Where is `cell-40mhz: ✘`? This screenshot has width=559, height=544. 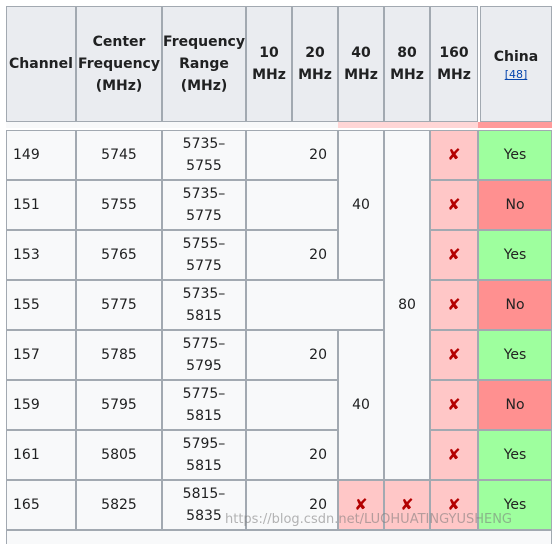
cell-40mhz: ✘ is located at coordinates (361, 505).